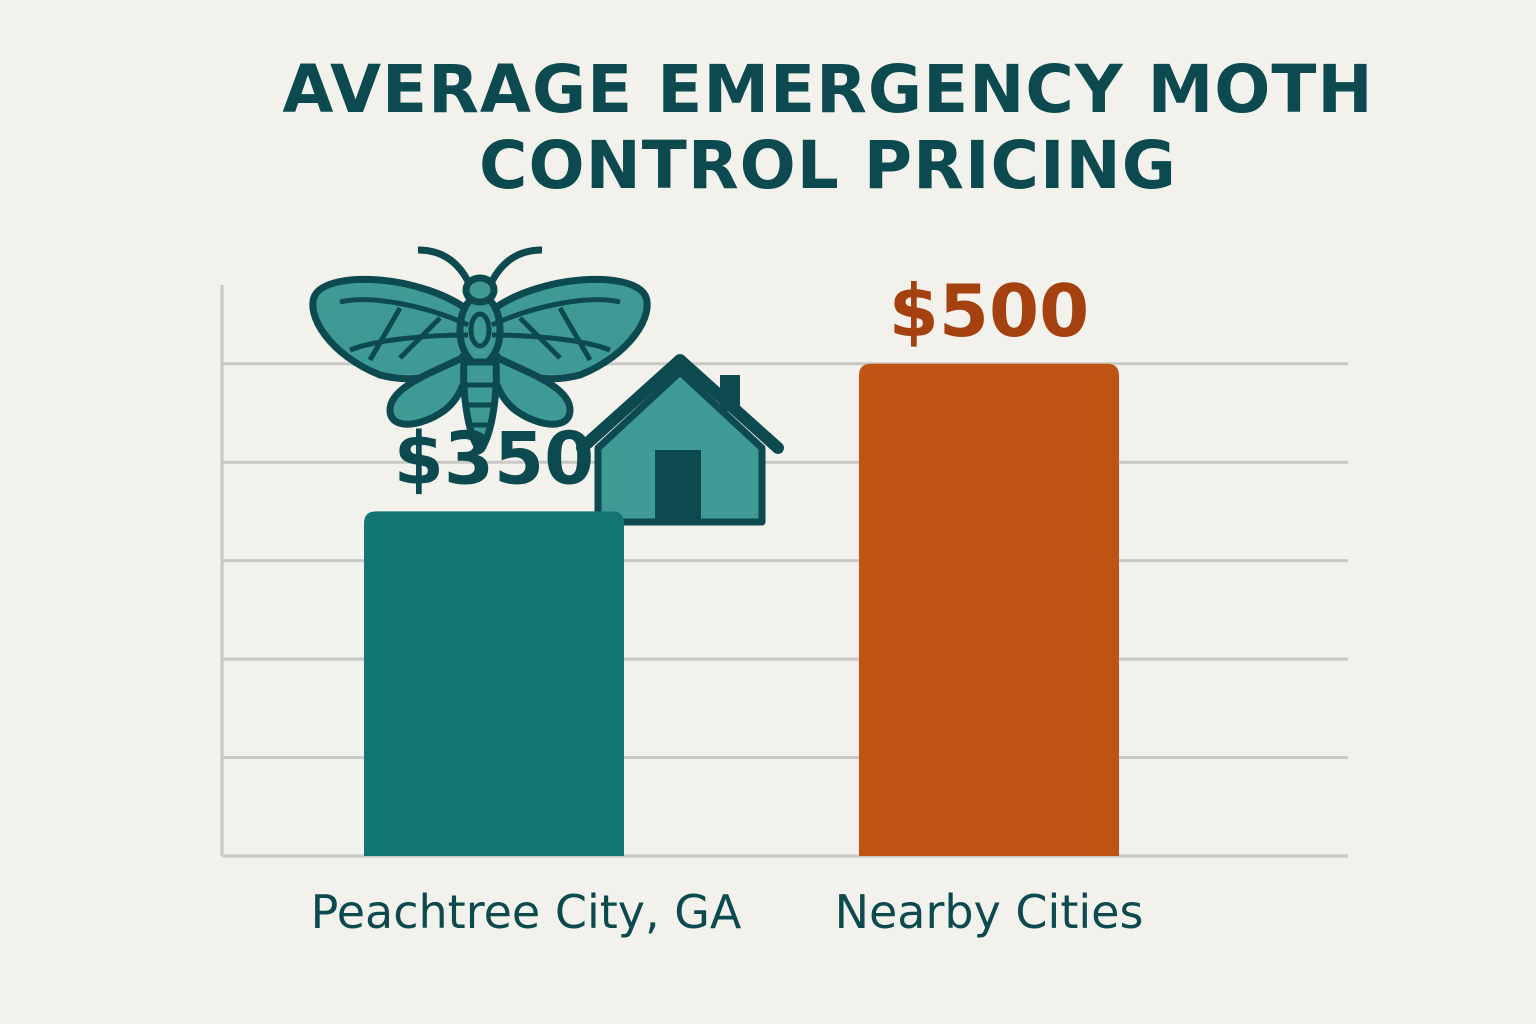 This screenshot has height=1024, width=1536. Describe the element at coordinates (989, 311) in the screenshot. I see `value-label-2: $500` at that location.